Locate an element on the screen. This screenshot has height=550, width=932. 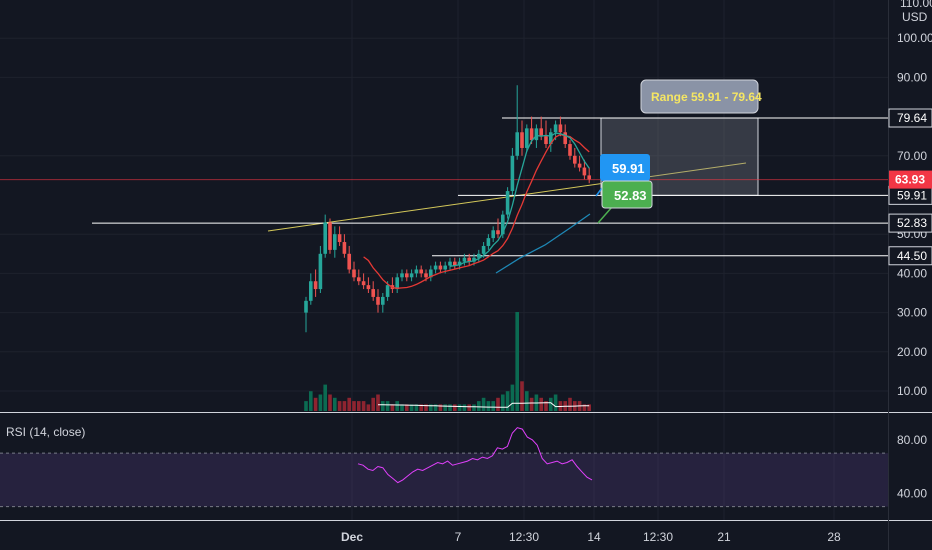
rsi-pane: RSI (14, close) is located at coordinates (444, 466).